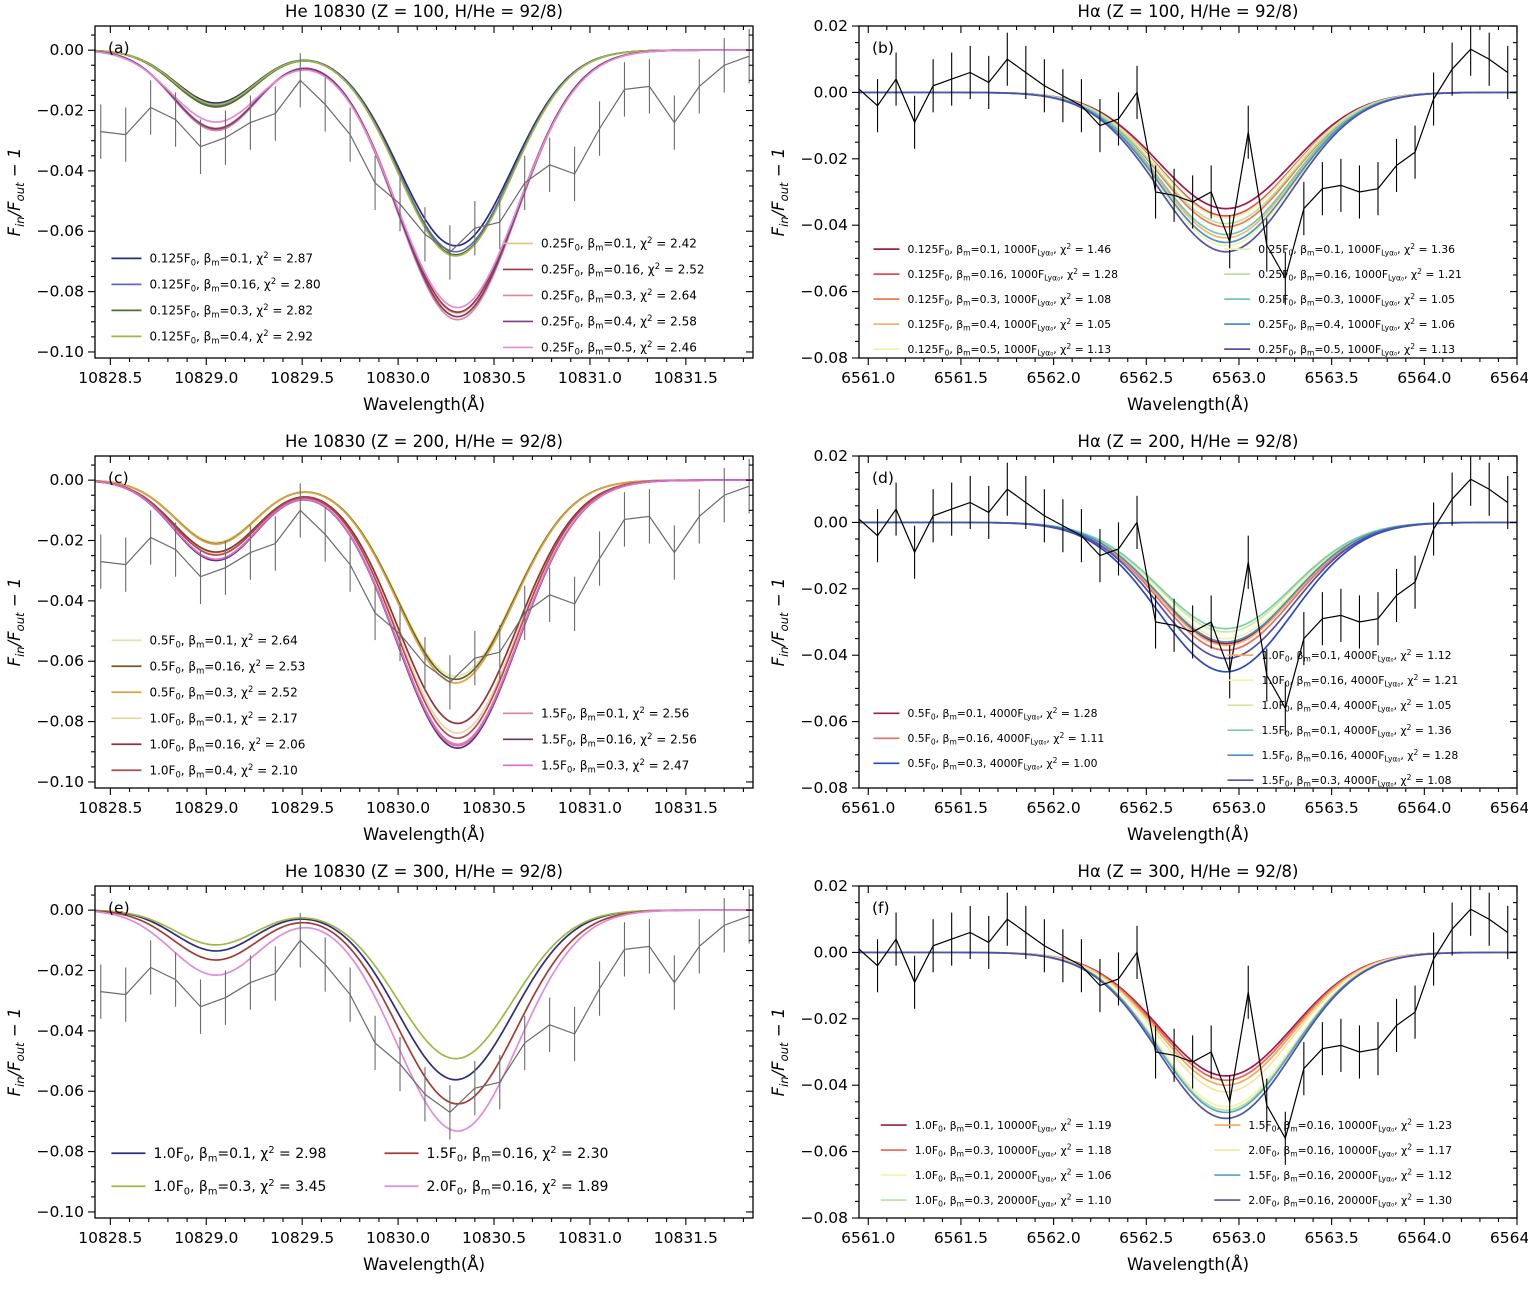 Image resolution: width=1528 pixels, height=1292 pixels. What do you see at coordinates (623, 269) in the screenshot?
I see `legend-label: 0.25F0, βm=0.16, χ2 = 2.52` at bounding box center [623, 269].